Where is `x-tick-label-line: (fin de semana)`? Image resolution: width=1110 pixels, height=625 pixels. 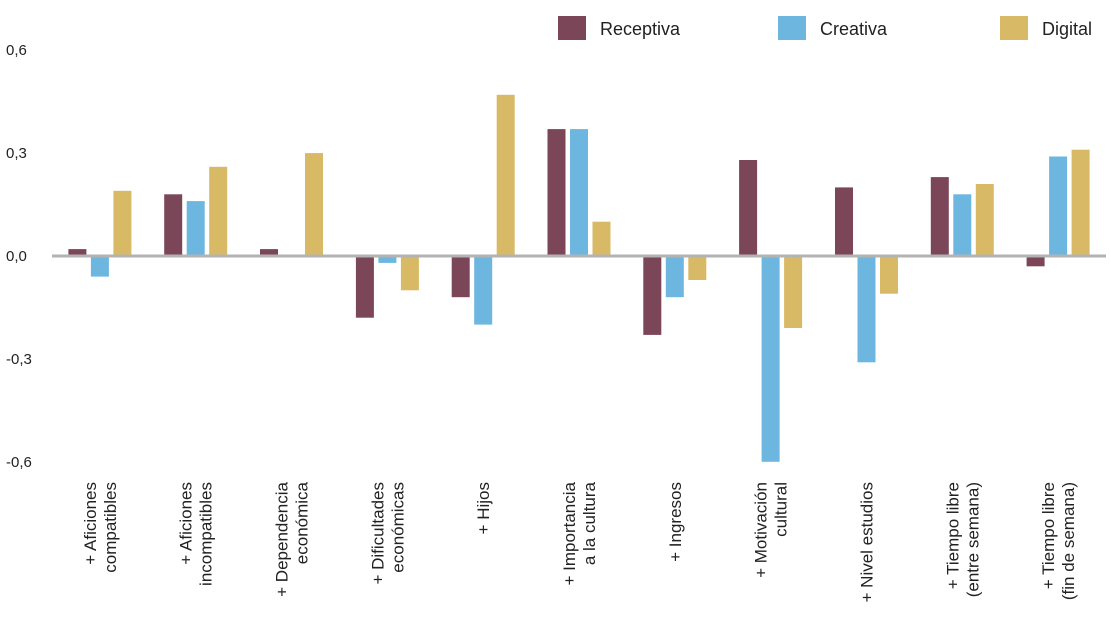
x-tick-label-line: (fin de semana) is located at coordinates (1068, 541).